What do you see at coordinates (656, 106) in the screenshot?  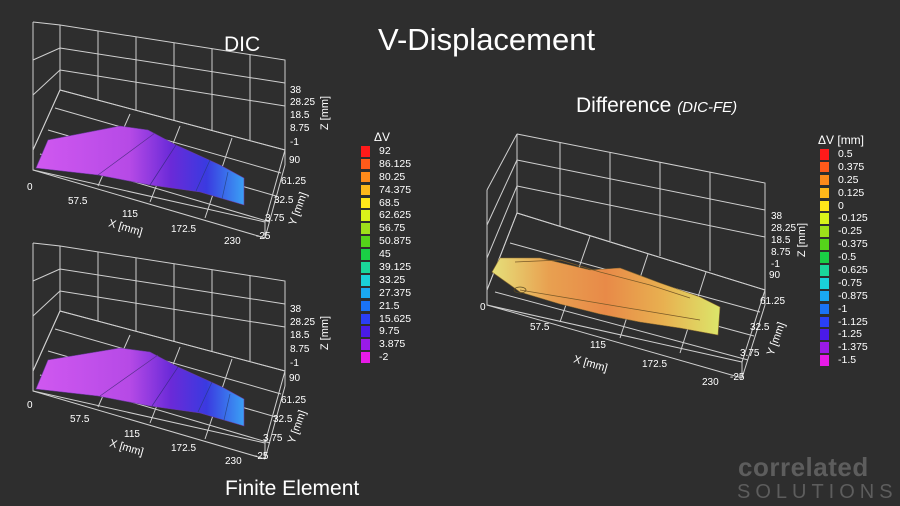 I see `diff-title: Difference (DIC-FE)` at bounding box center [656, 106].